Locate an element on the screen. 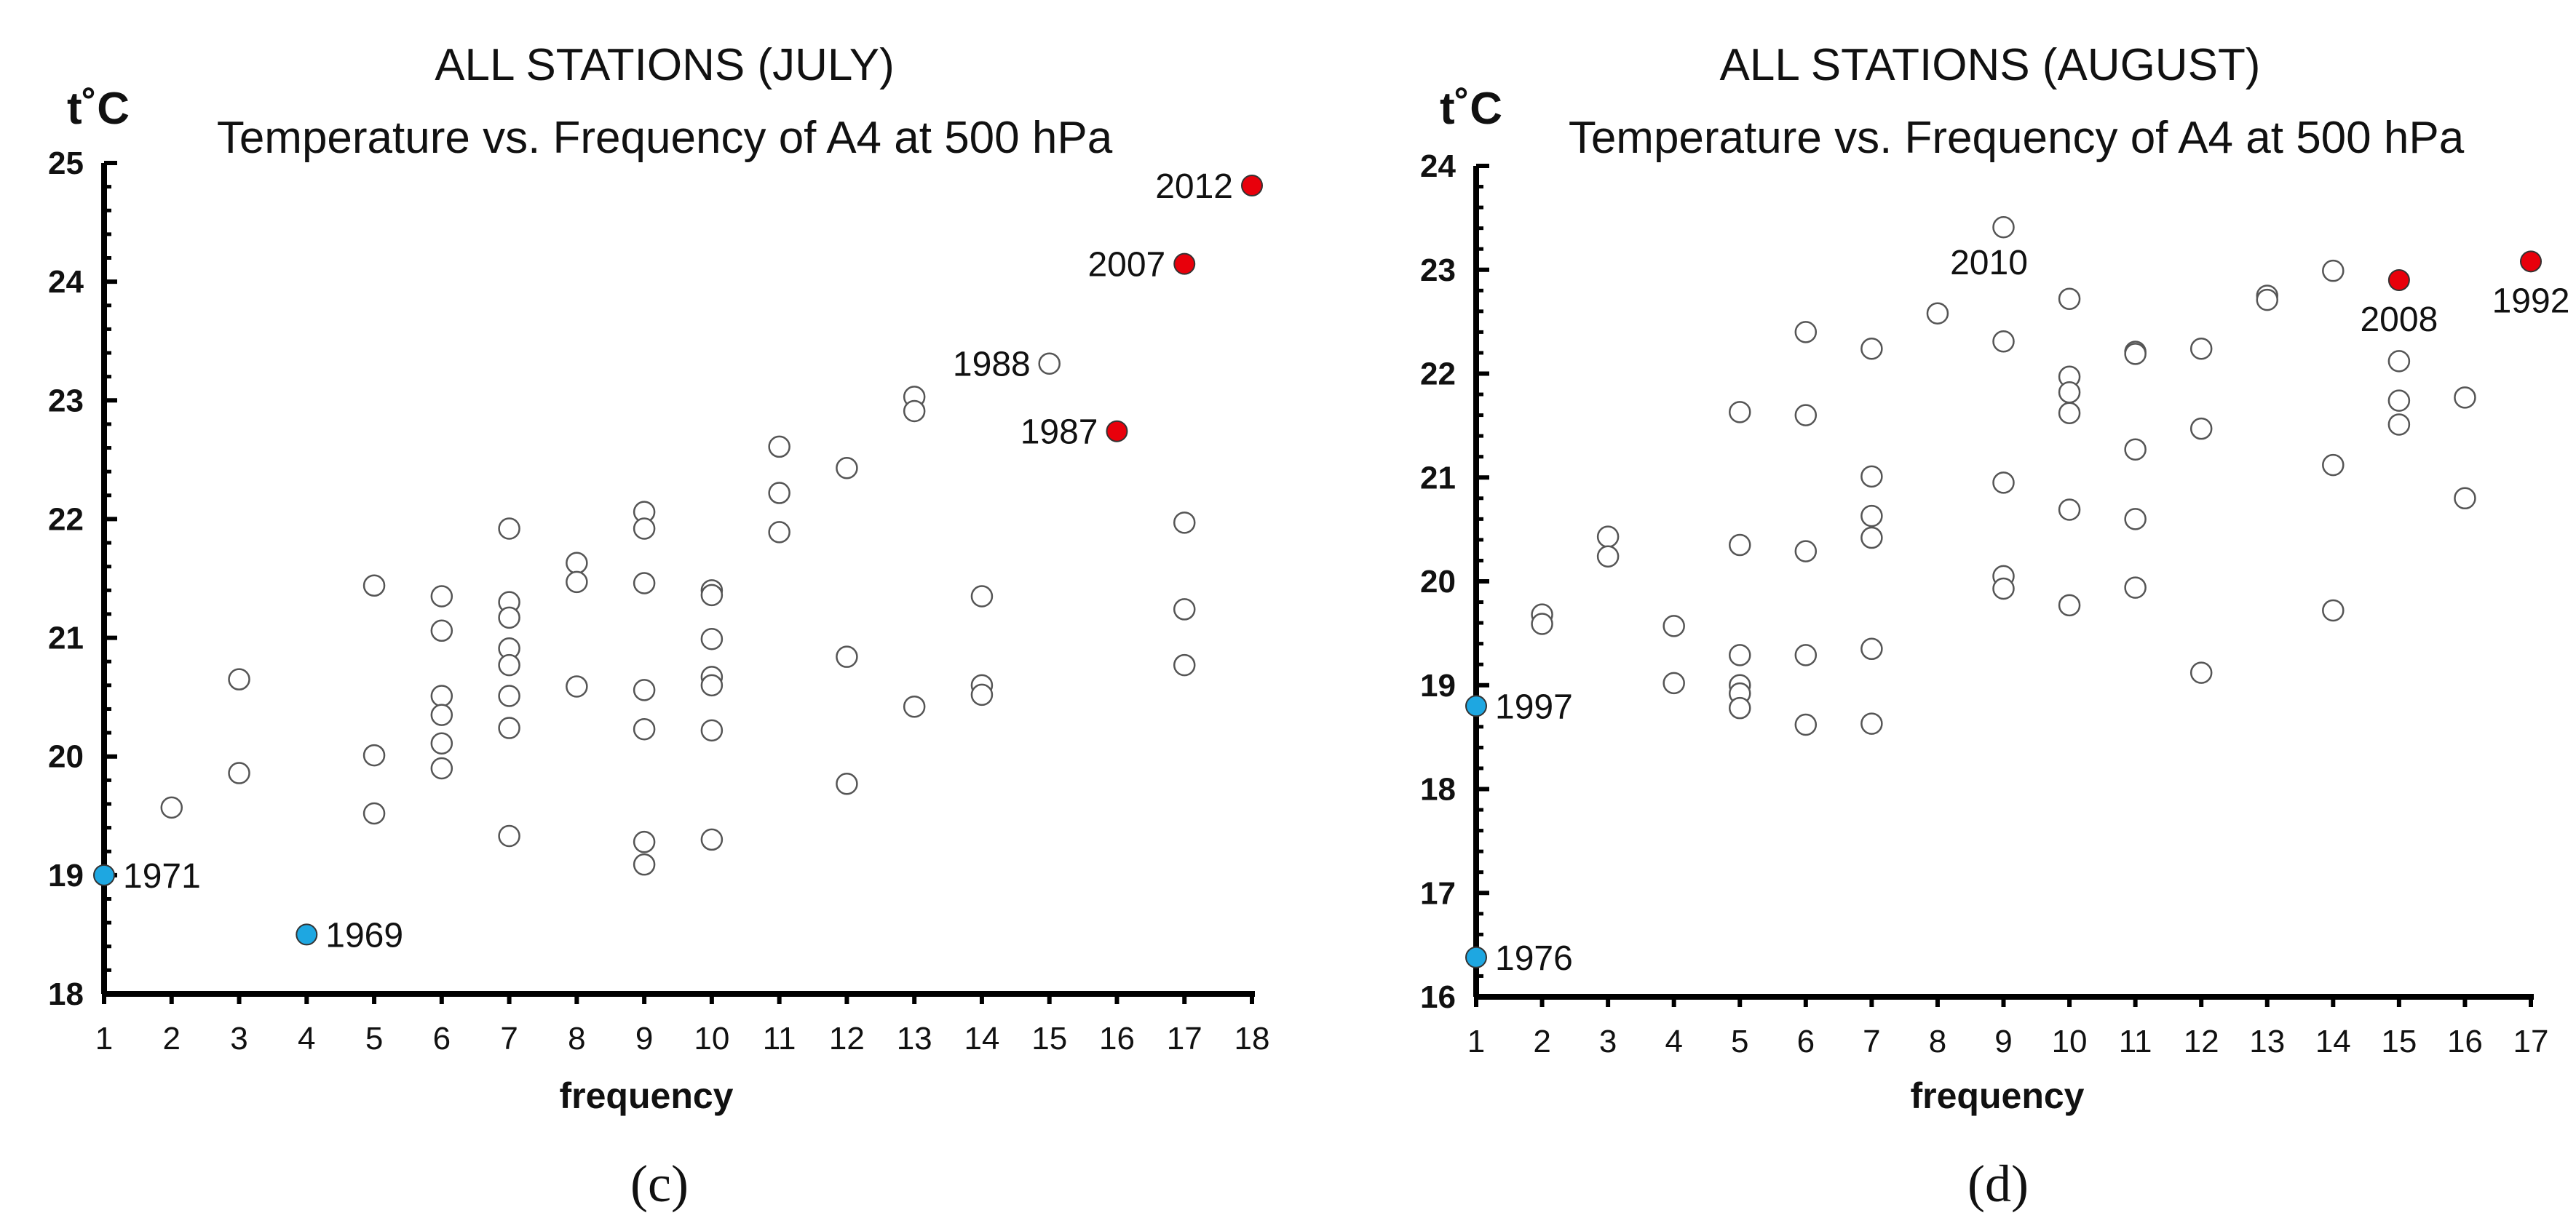  y-axis-label: t˚C is located at coordinates (98, 109).